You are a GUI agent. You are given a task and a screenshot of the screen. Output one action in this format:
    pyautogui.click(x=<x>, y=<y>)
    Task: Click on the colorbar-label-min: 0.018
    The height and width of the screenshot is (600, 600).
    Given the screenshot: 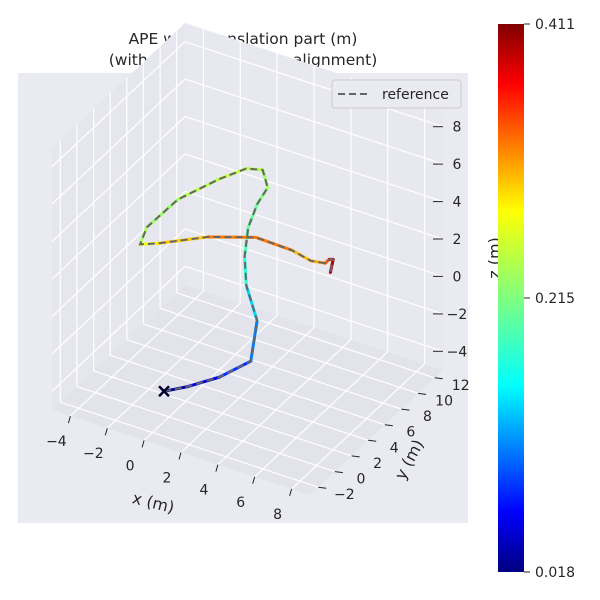 What is the action you would take?
    pyautogui.click(x=555, y=573)
    